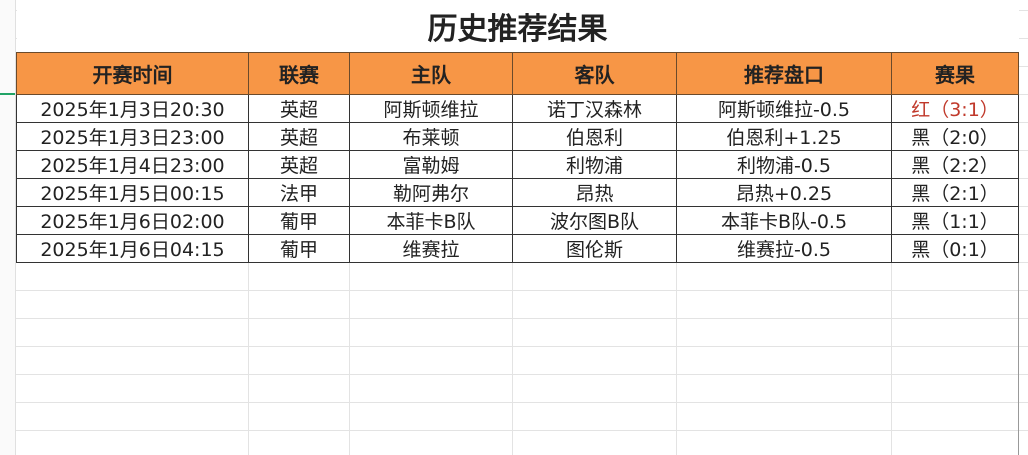 The image size is (1028, 455). Describe the element at coordinates (132, 220) in the screenshot. I see `match-time-cell: 2025年1月6日02:00` at that location.